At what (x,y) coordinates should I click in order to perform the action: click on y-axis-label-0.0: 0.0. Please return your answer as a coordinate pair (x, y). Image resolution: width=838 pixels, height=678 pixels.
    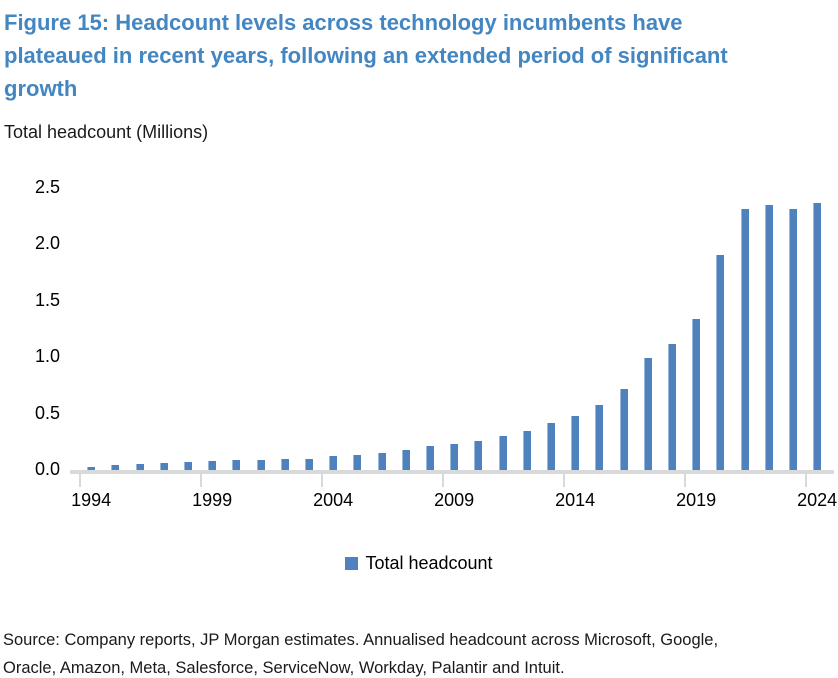
    Looking at the image, I should click on (47, 469).